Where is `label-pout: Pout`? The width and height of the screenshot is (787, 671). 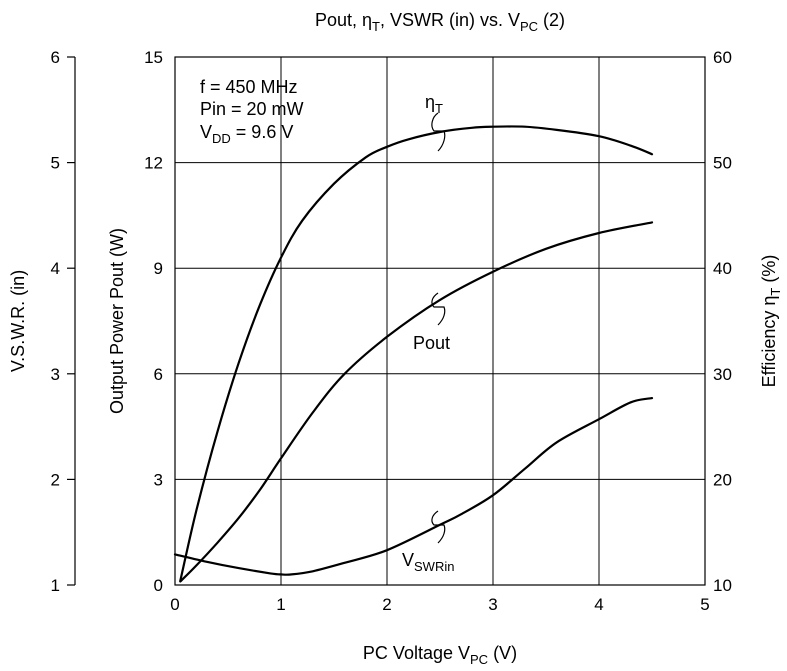 label-pout: Pout is located at coordinates (431, 343).